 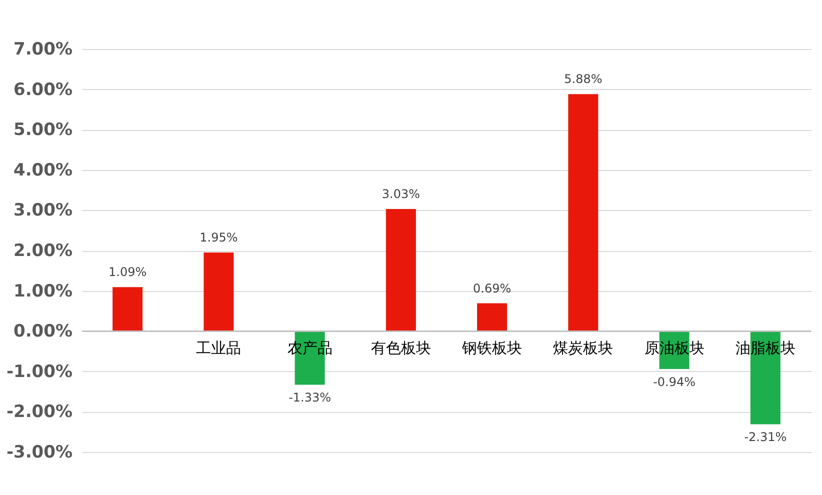 I want to click on data-label: 0.69%, so click(x=492, y=288).